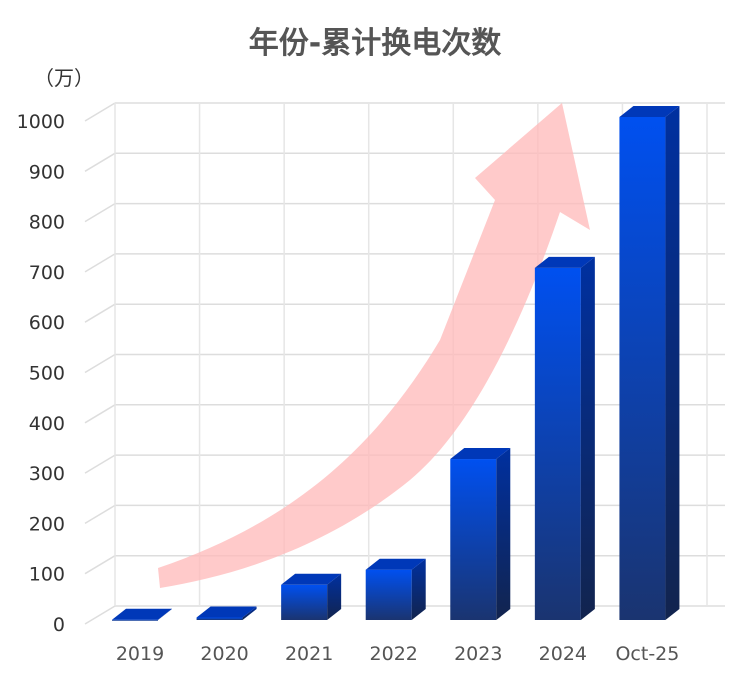 This screenshot has width=750, height=681. I want to click on y-tick-label: 700, so click(47, 273).